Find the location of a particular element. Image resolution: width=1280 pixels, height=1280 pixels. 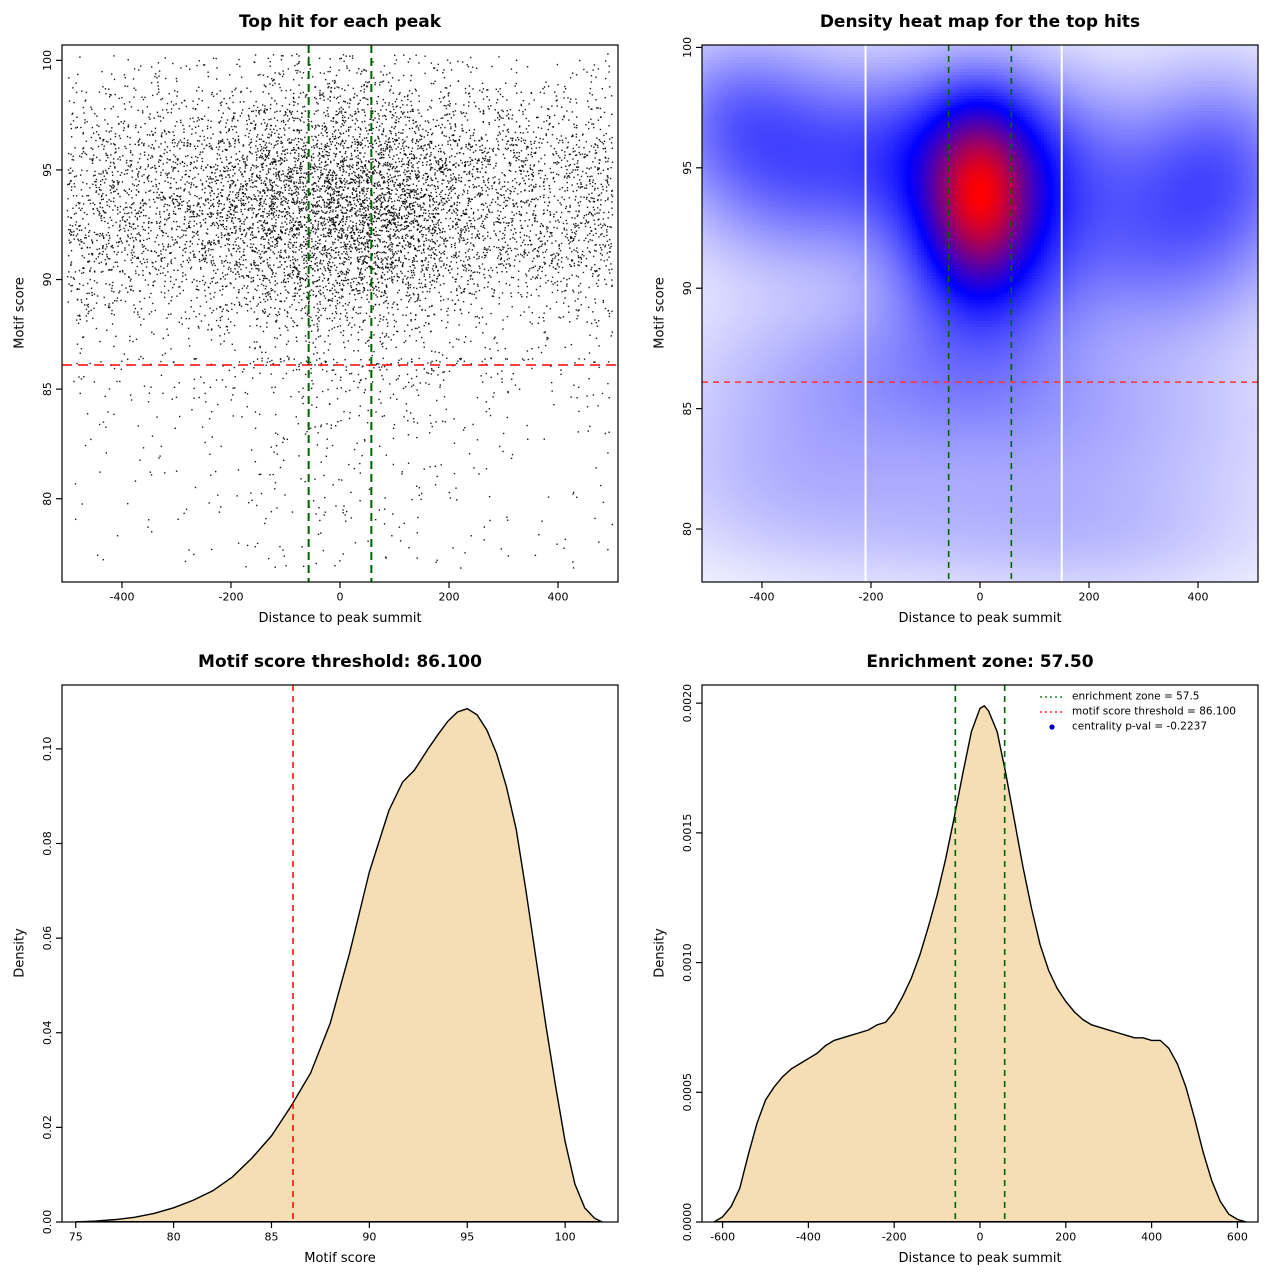

heatmap-y-axis-label: Motif score is located at coordinates (660, 313).